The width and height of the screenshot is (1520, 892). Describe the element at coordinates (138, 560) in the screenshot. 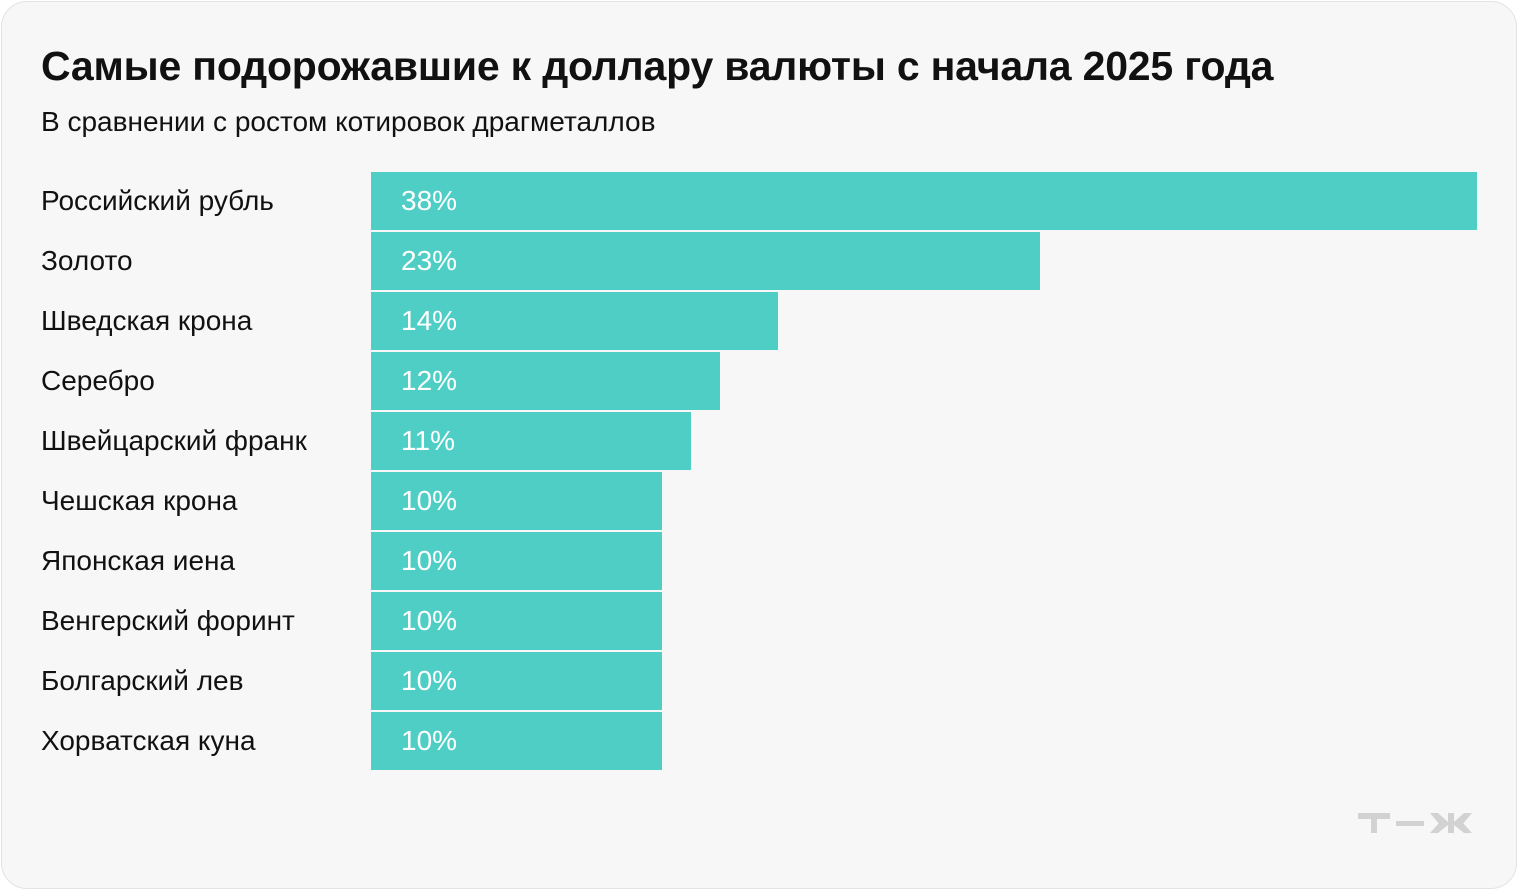

I see `category-label: Японская иена` at that location.